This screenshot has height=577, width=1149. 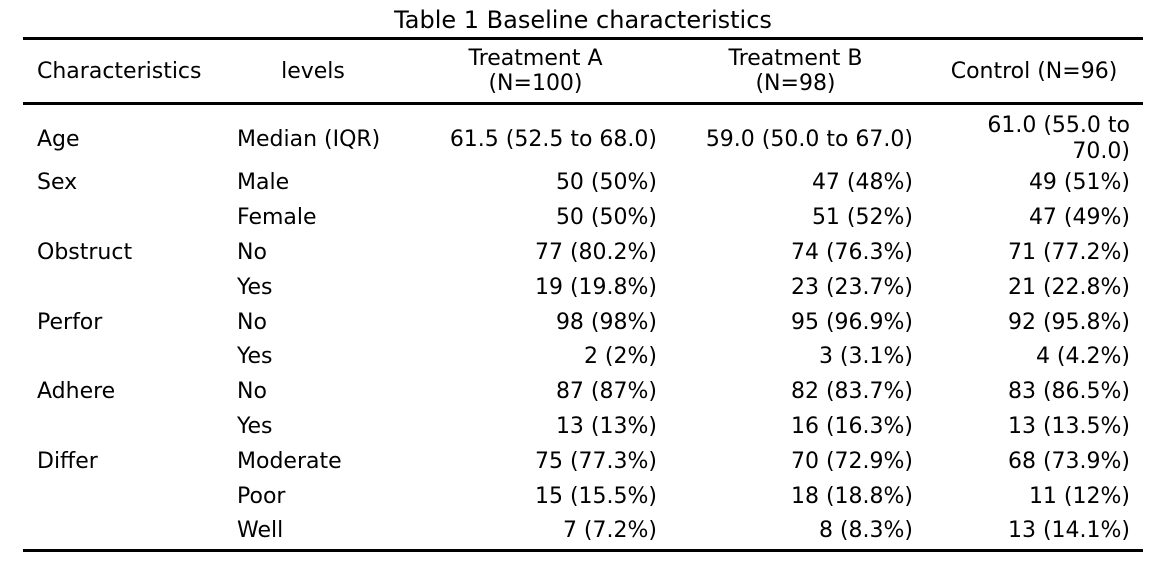 What do you see at coordinates (595, 496) in the screenshot?
I see `cell-treatment-a: 15 (15.5%)` at bounding box center [595, 496].